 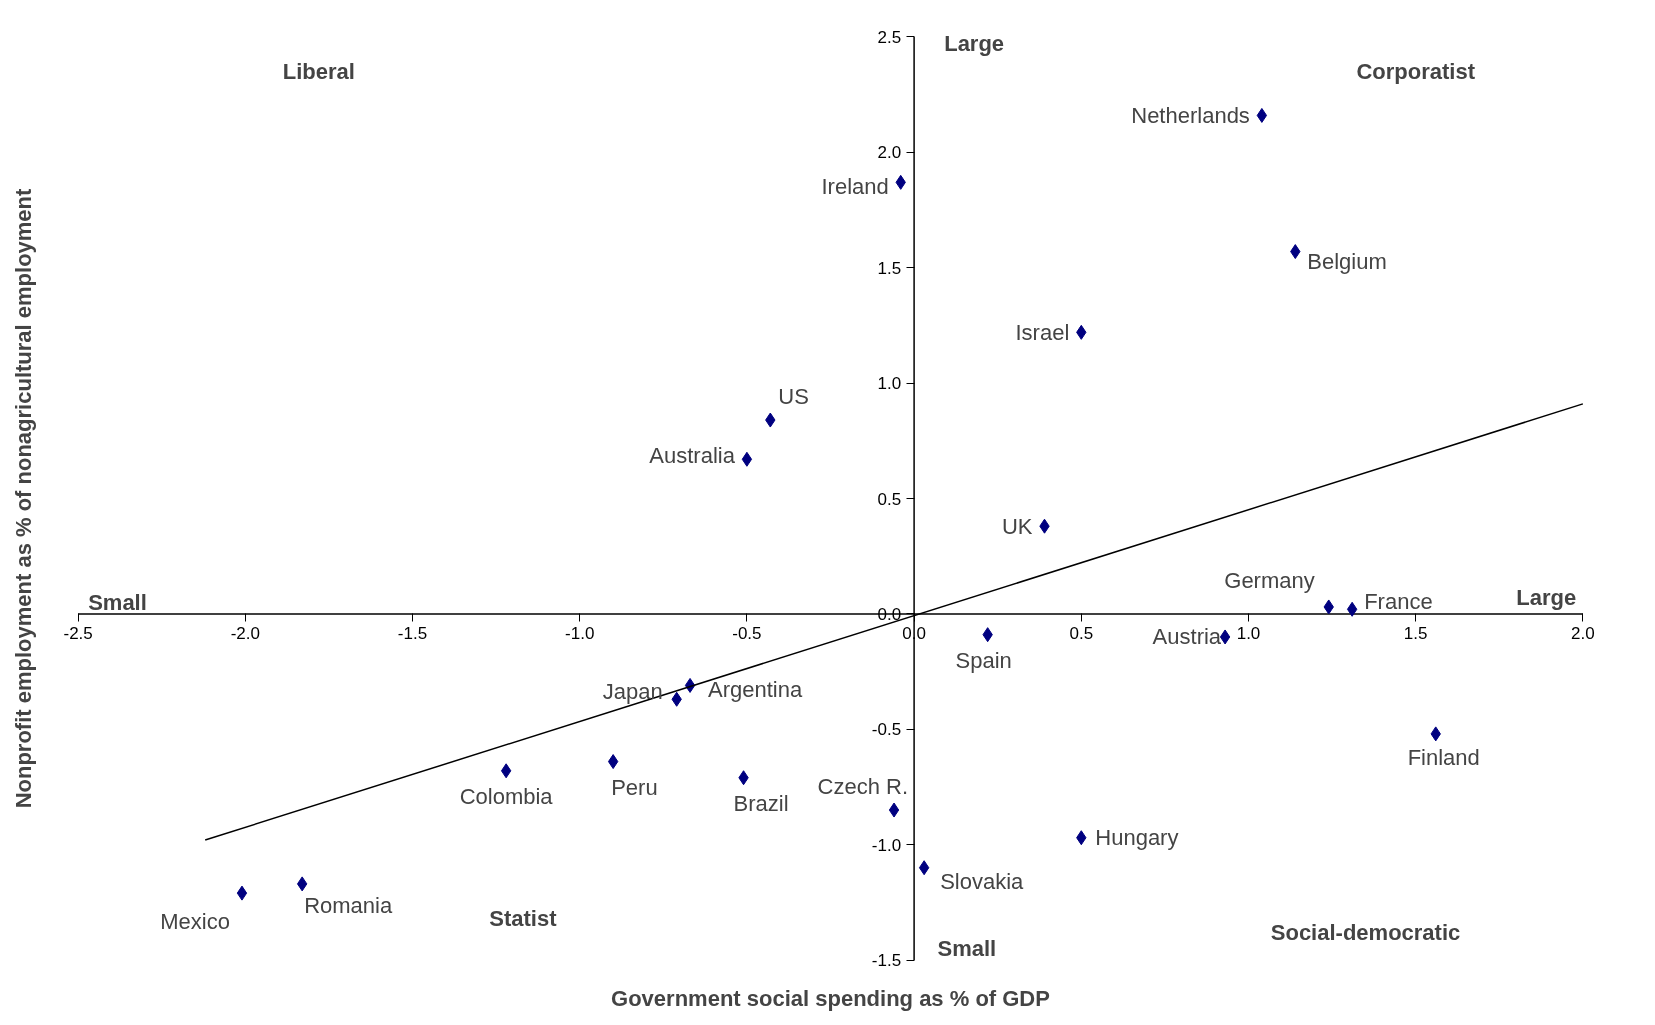 What do you see at coordinates (1190, 115) in the screenshot?
I see `annotation: Netherlands` at bounding box center [1190, 115].